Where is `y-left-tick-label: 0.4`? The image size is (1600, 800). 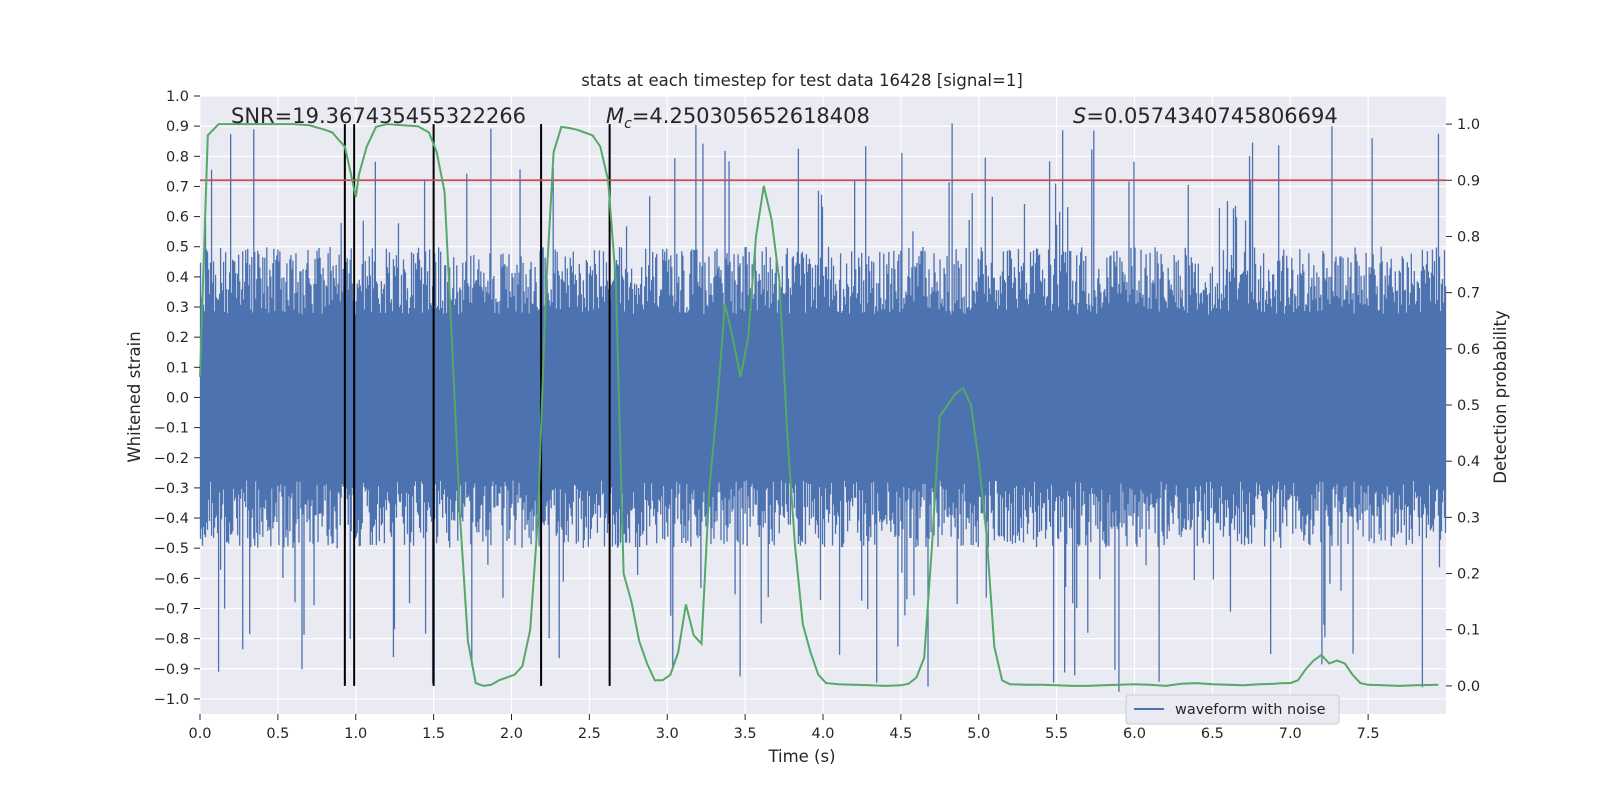 y-left-tick-label: 0.4 is located at coordinates (177, 278).